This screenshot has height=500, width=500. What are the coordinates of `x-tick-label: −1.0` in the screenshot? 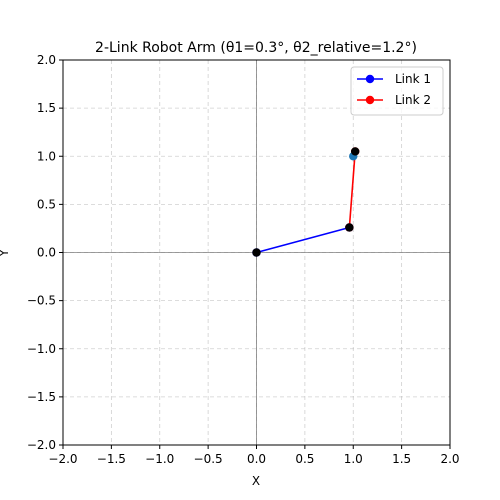 It's located at (159, 459).